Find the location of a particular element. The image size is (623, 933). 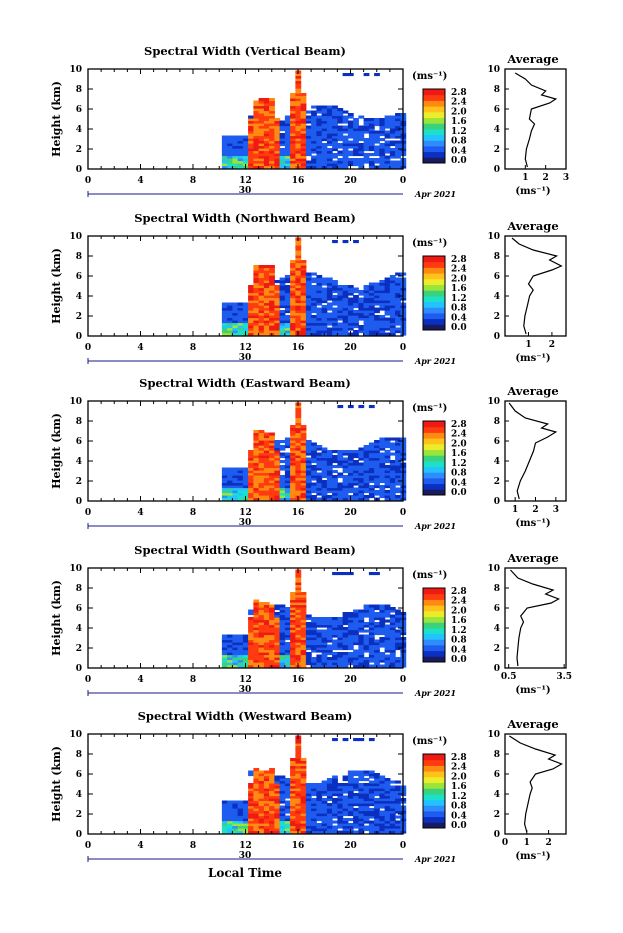

colorbar-tick-label: 0.0 is located at coordinates (459, 826).